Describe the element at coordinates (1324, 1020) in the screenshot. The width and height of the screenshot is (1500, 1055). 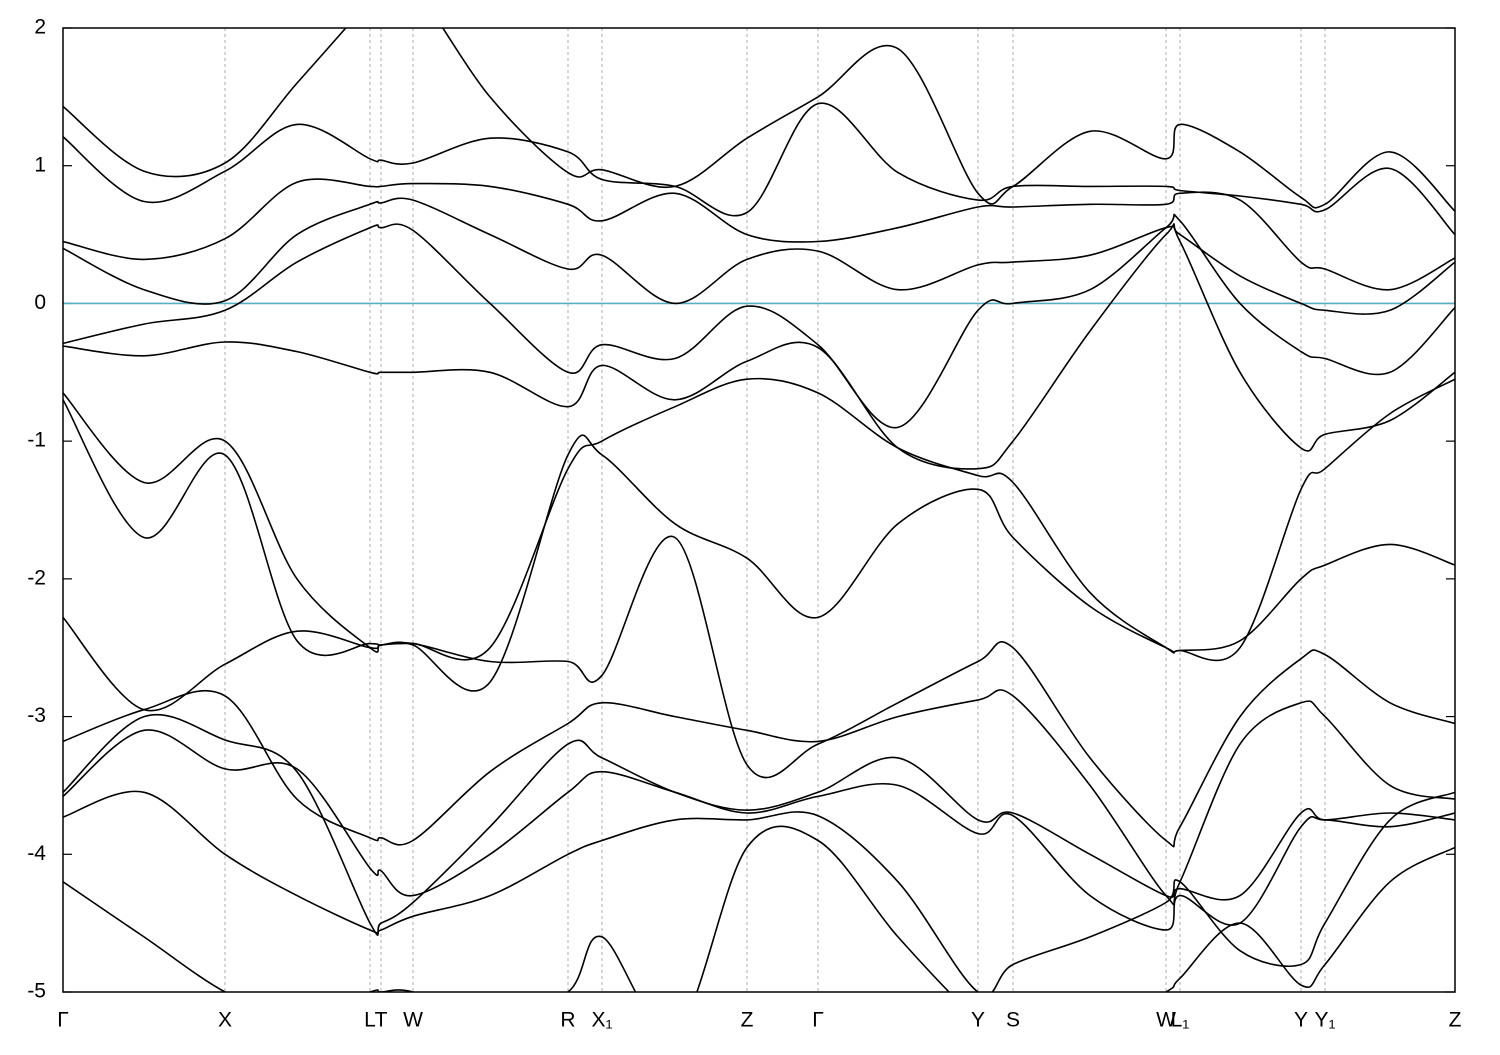
I see `x-tick-label: Y₁` at that location.